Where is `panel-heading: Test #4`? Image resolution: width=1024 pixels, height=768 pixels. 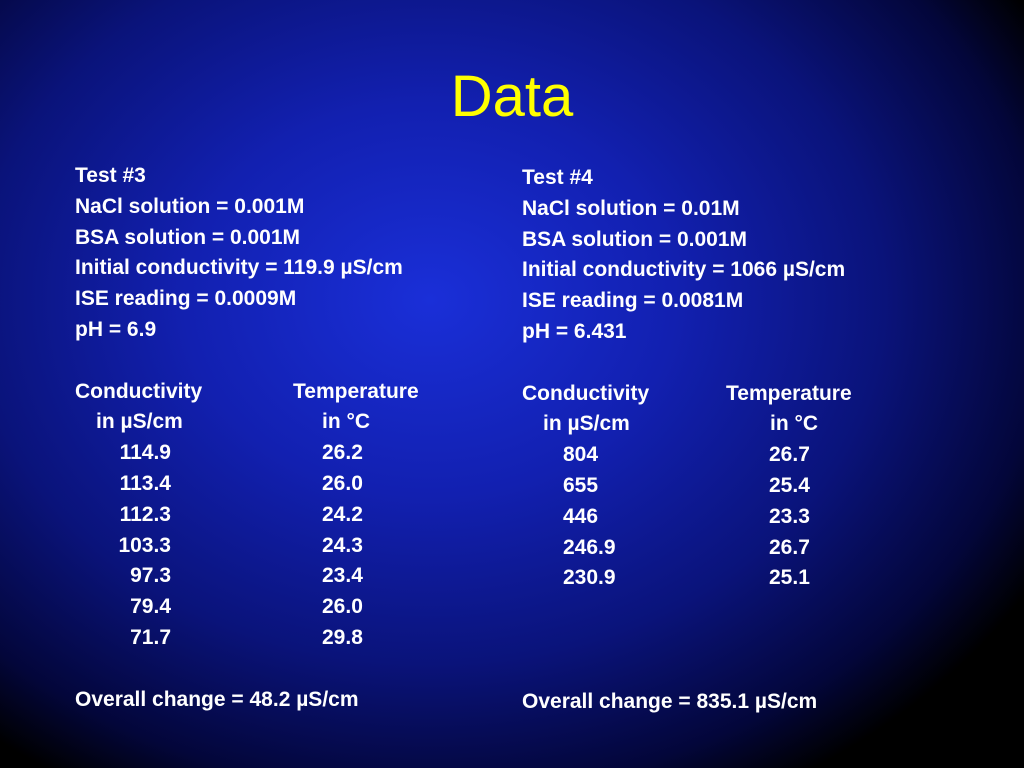 panel-heading: Test #4 is located at coordinates (557, 177).